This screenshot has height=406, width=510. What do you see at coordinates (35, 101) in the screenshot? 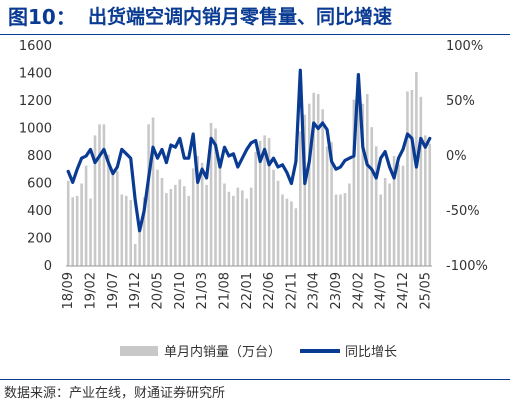
I see `y-left-tick-label: 1200` at bounding box center [35, 101].